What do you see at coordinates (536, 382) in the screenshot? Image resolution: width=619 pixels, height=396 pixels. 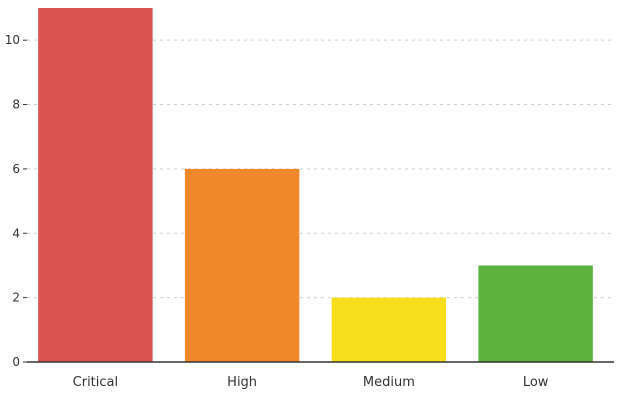 I see `x-tick-label-low: Low` at bounding box center [536, 382].